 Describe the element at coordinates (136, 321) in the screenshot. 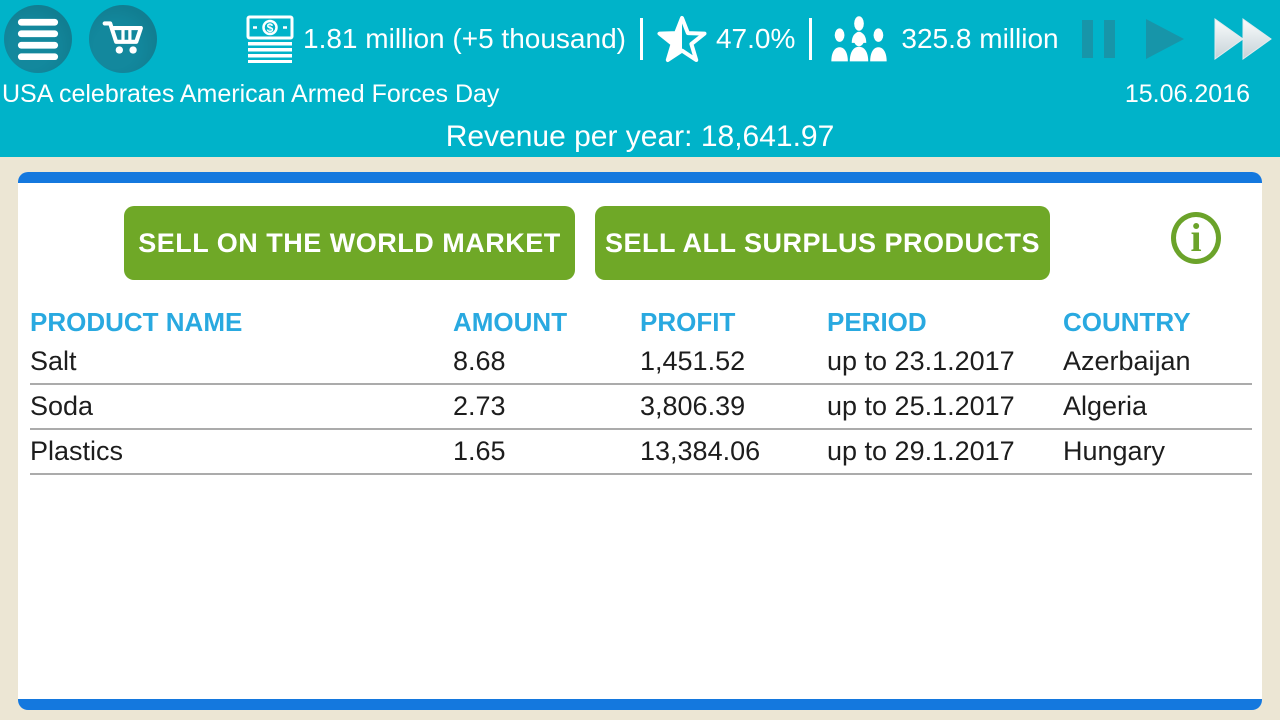

I see `col-header-product: PRODUCT NAME` at that location.